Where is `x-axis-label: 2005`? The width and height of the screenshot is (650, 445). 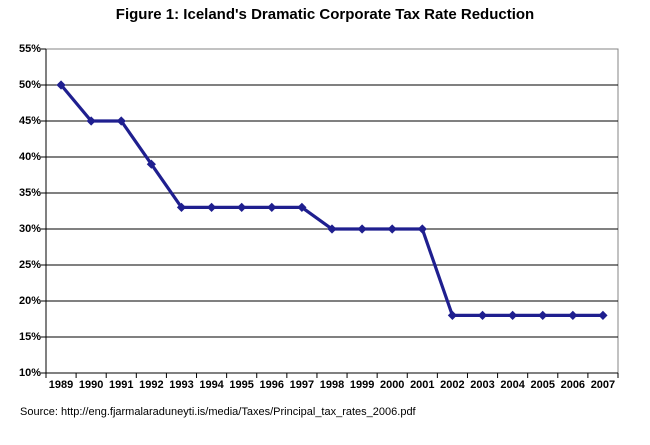
x-axis-label: 2005 is located at coordinates (542, 385).